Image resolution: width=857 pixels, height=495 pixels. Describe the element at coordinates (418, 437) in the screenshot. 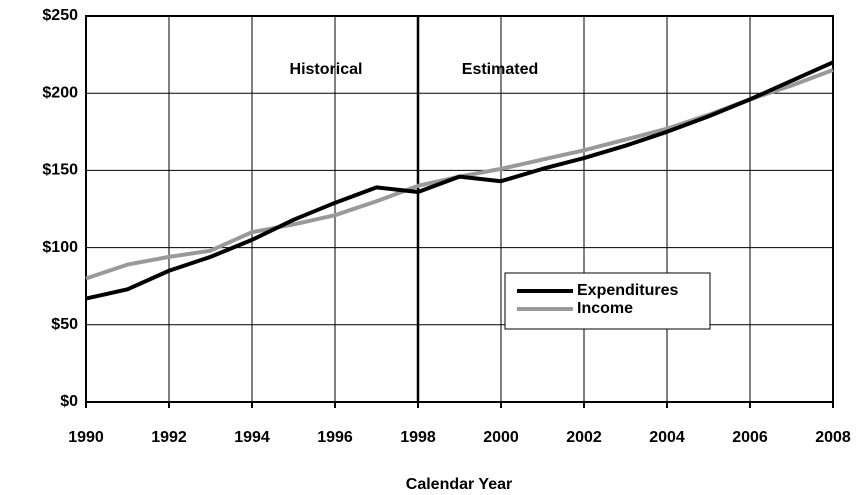

I see `x-tick-label: 1998` at that location.